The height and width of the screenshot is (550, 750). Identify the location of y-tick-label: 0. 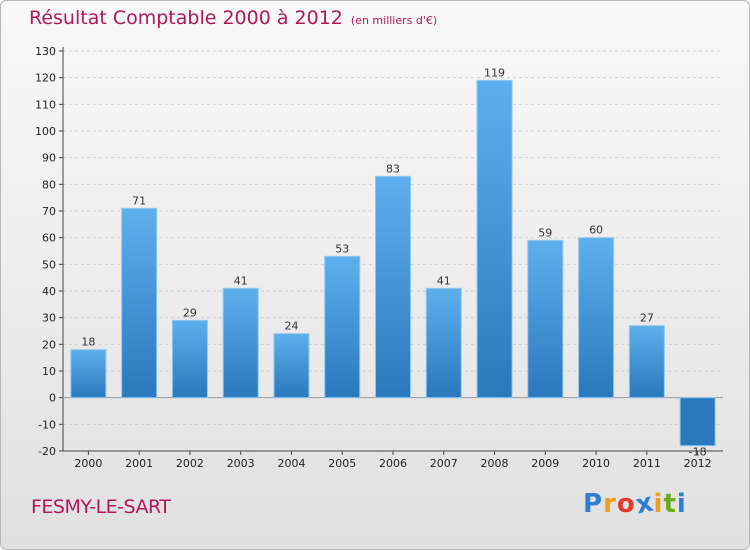
(52, 398).